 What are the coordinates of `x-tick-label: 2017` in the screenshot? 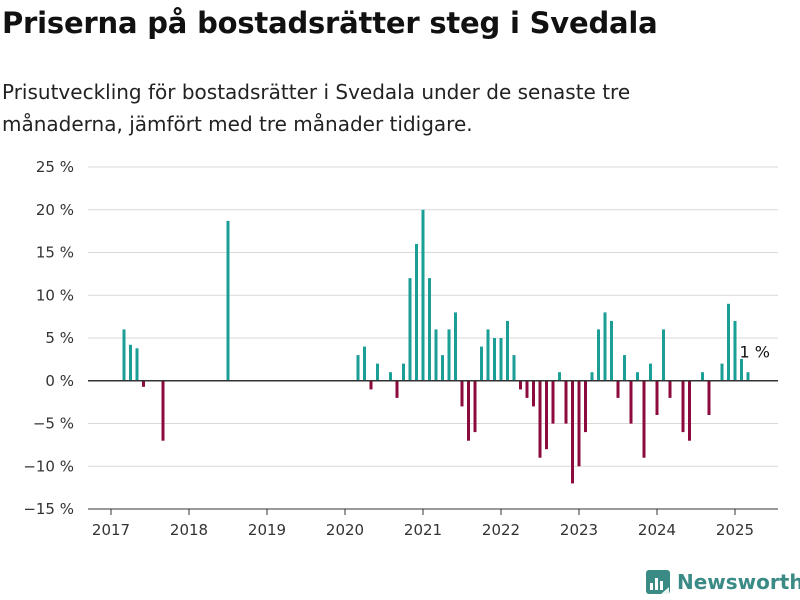 It's located at (111, 530).